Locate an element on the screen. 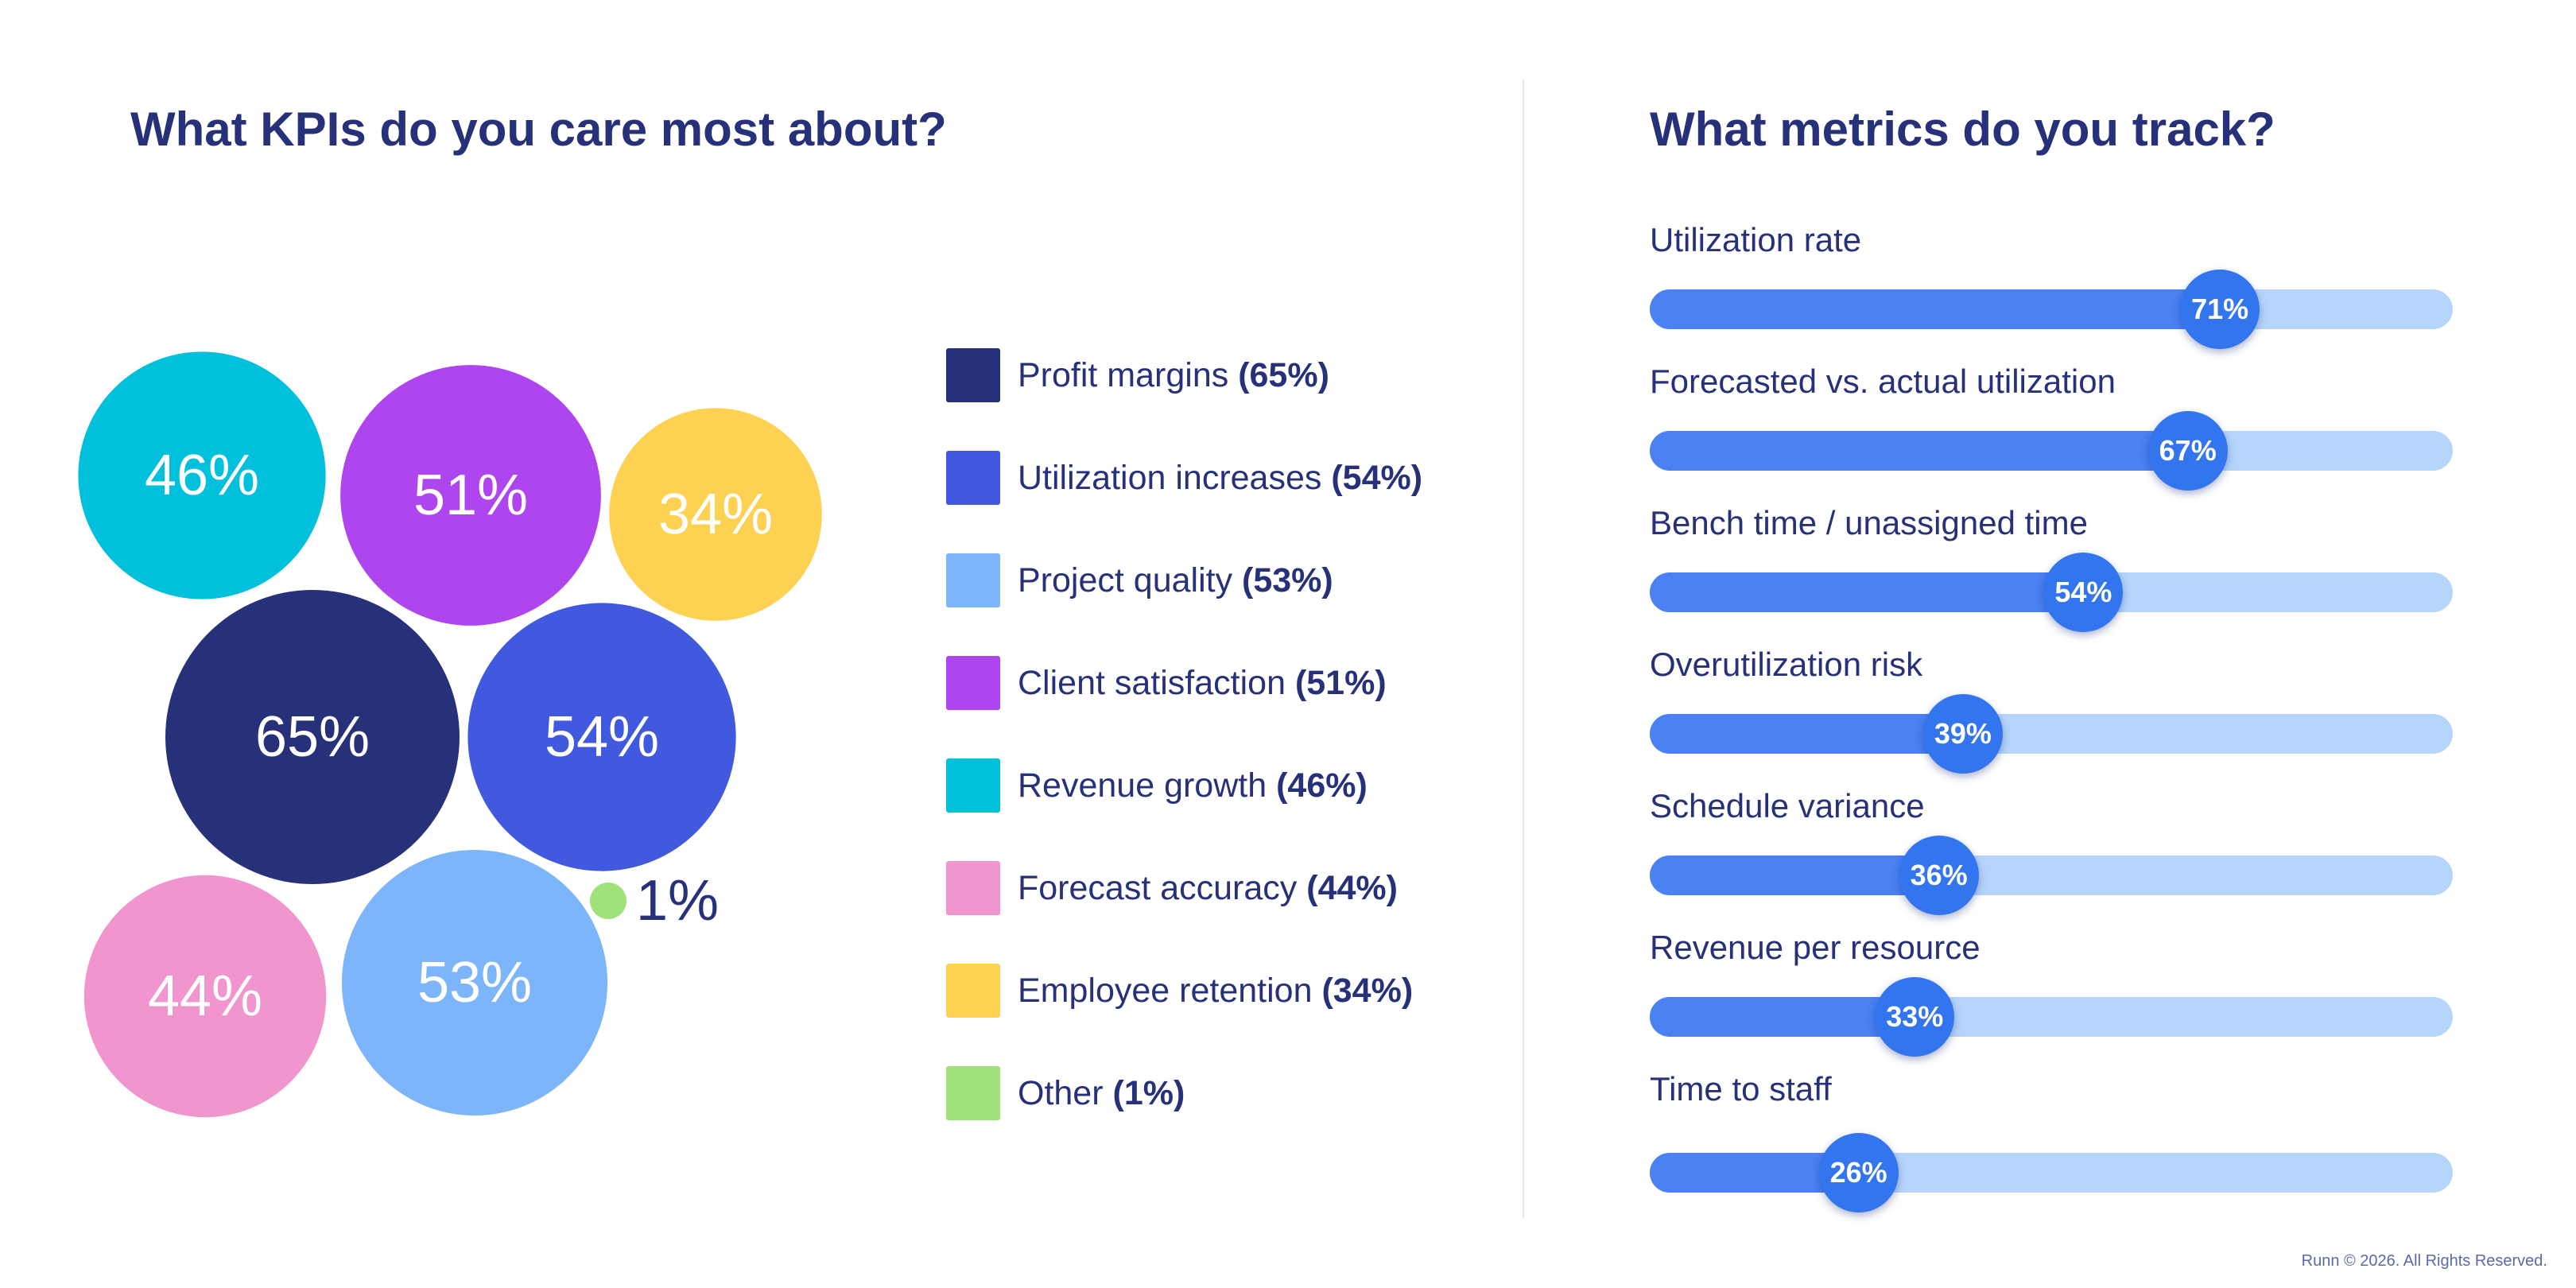 The width and height of the screenshot is (2576, 1288). panel-divider is located at coordinates (1524, 649).